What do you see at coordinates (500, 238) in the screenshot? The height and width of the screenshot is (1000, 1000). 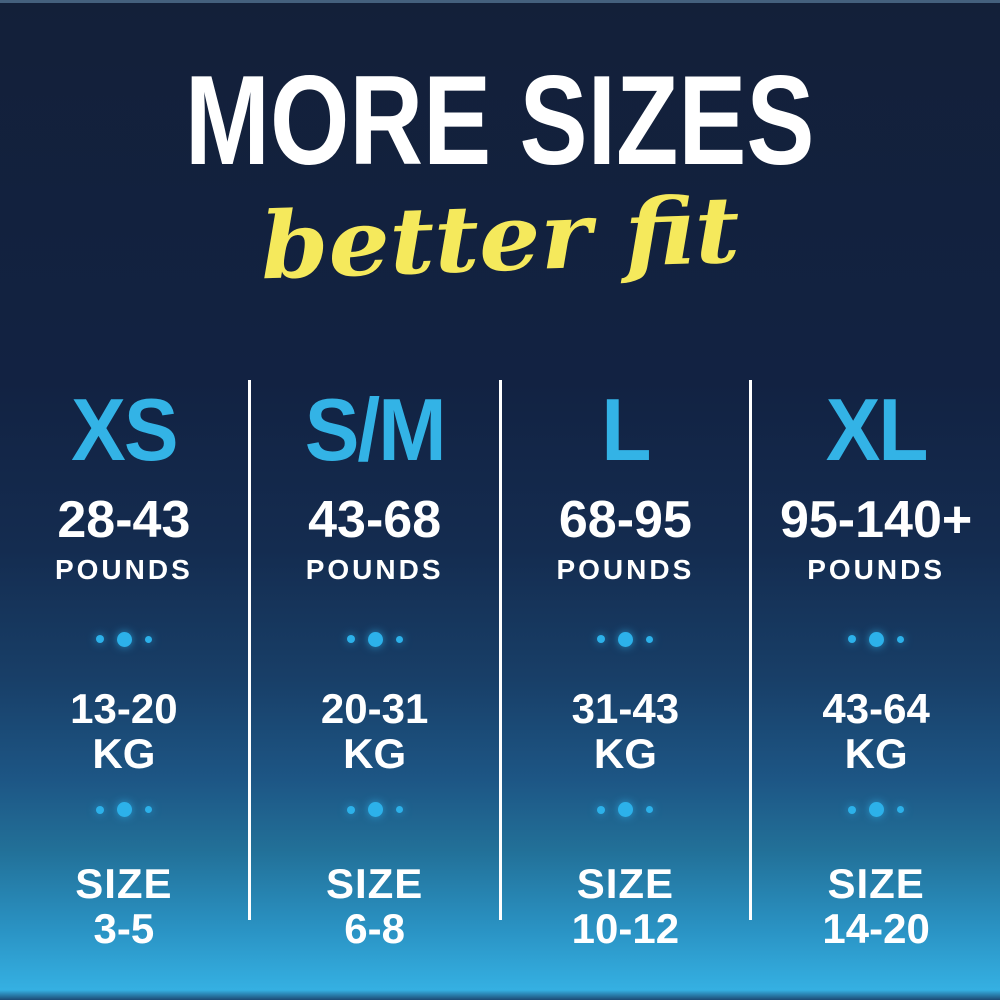 I see `page-subtitle: better fit` at bounding box center [500, 238].